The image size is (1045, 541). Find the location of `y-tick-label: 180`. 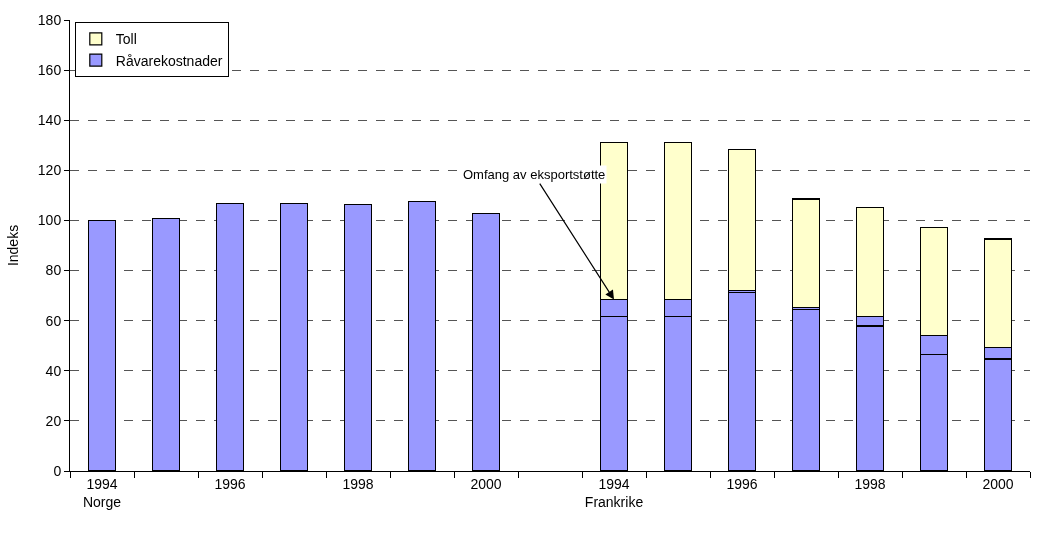

y-tick-label: 180 is located at coordinates (49, 19).